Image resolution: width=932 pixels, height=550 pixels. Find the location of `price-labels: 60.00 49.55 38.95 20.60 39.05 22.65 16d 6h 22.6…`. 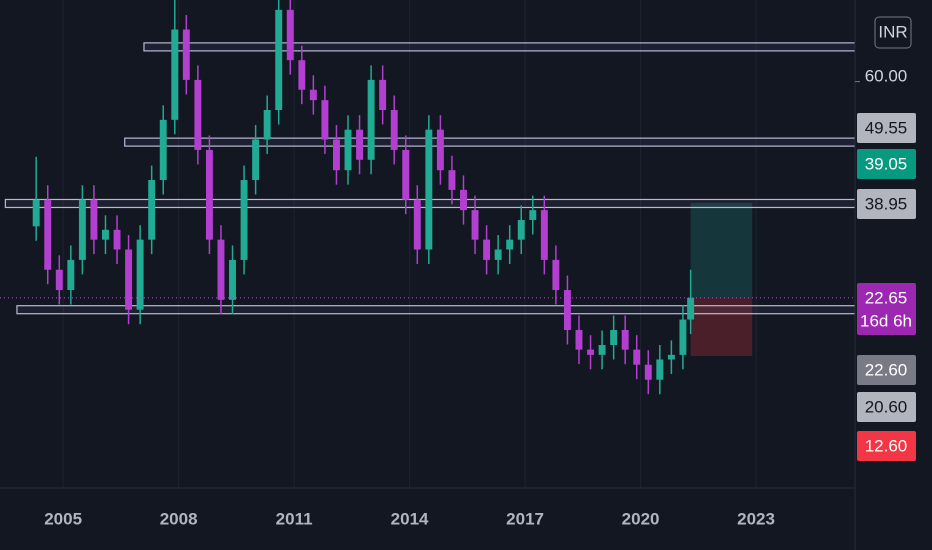

price-labels: 60.00 49.55 38.95 20.60 39.05 22.65 16d 6h 22.6… is located at coordinates (886, 263).